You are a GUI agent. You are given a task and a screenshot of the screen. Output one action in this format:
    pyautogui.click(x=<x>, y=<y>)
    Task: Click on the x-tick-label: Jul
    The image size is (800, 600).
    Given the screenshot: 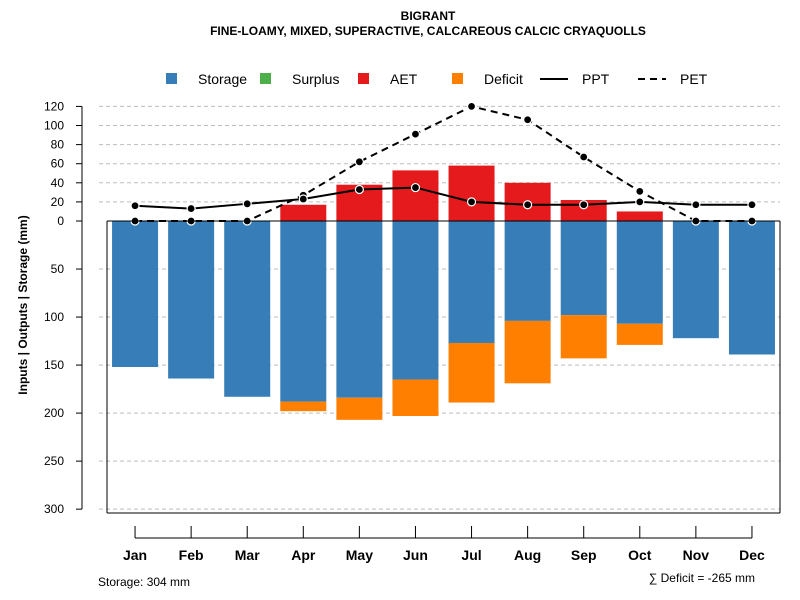 What is the action you would take?
    pyautogui.click(x=471, y=555)
    